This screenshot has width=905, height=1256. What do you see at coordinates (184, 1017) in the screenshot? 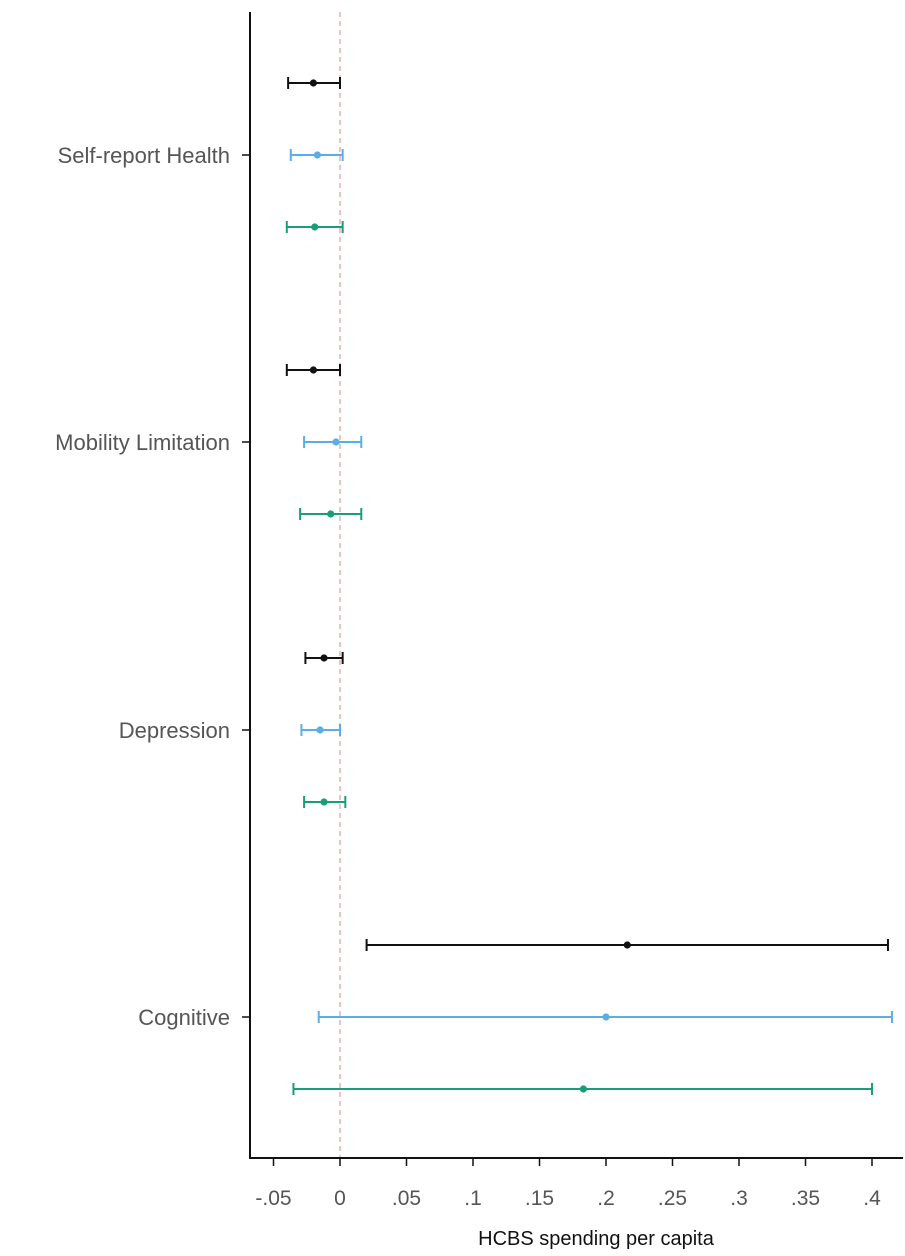
I see `category-label: Cognitive` at bounding box center [184, 1017].